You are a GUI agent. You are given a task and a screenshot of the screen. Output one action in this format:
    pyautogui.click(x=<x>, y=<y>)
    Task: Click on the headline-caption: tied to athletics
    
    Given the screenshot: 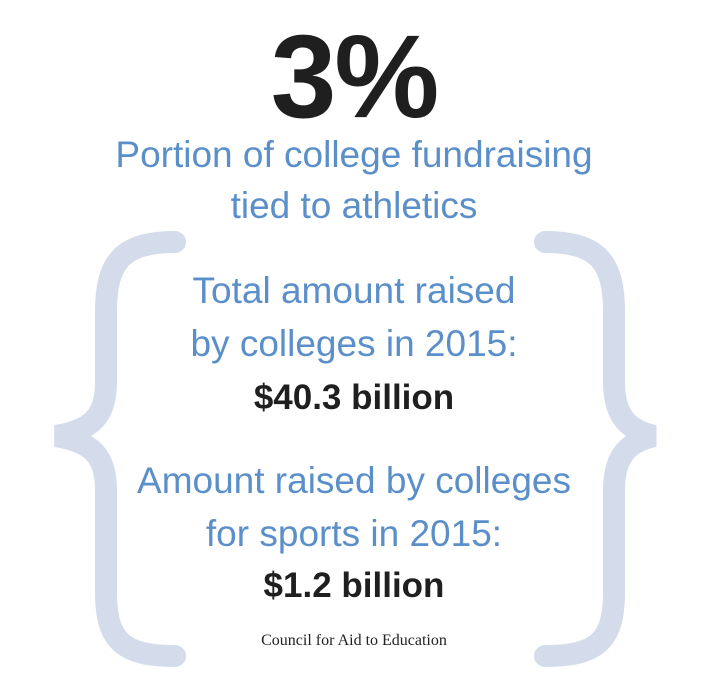 What is the action you would take?
    pyautogui.click(x=354, y=205)
    